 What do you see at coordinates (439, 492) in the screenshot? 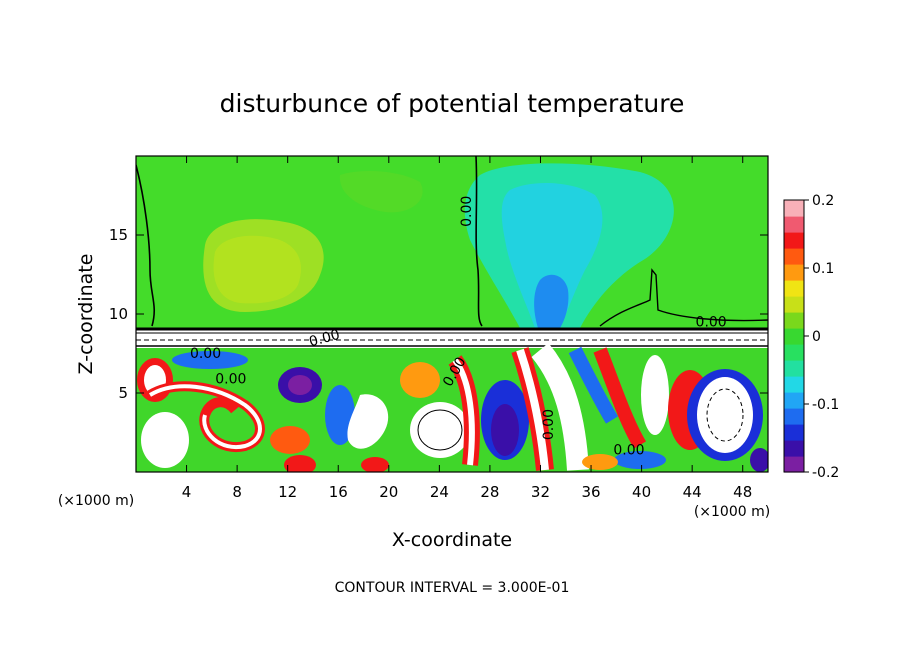
I see `x-tick-label: 24` at bounding box center [439, 492].